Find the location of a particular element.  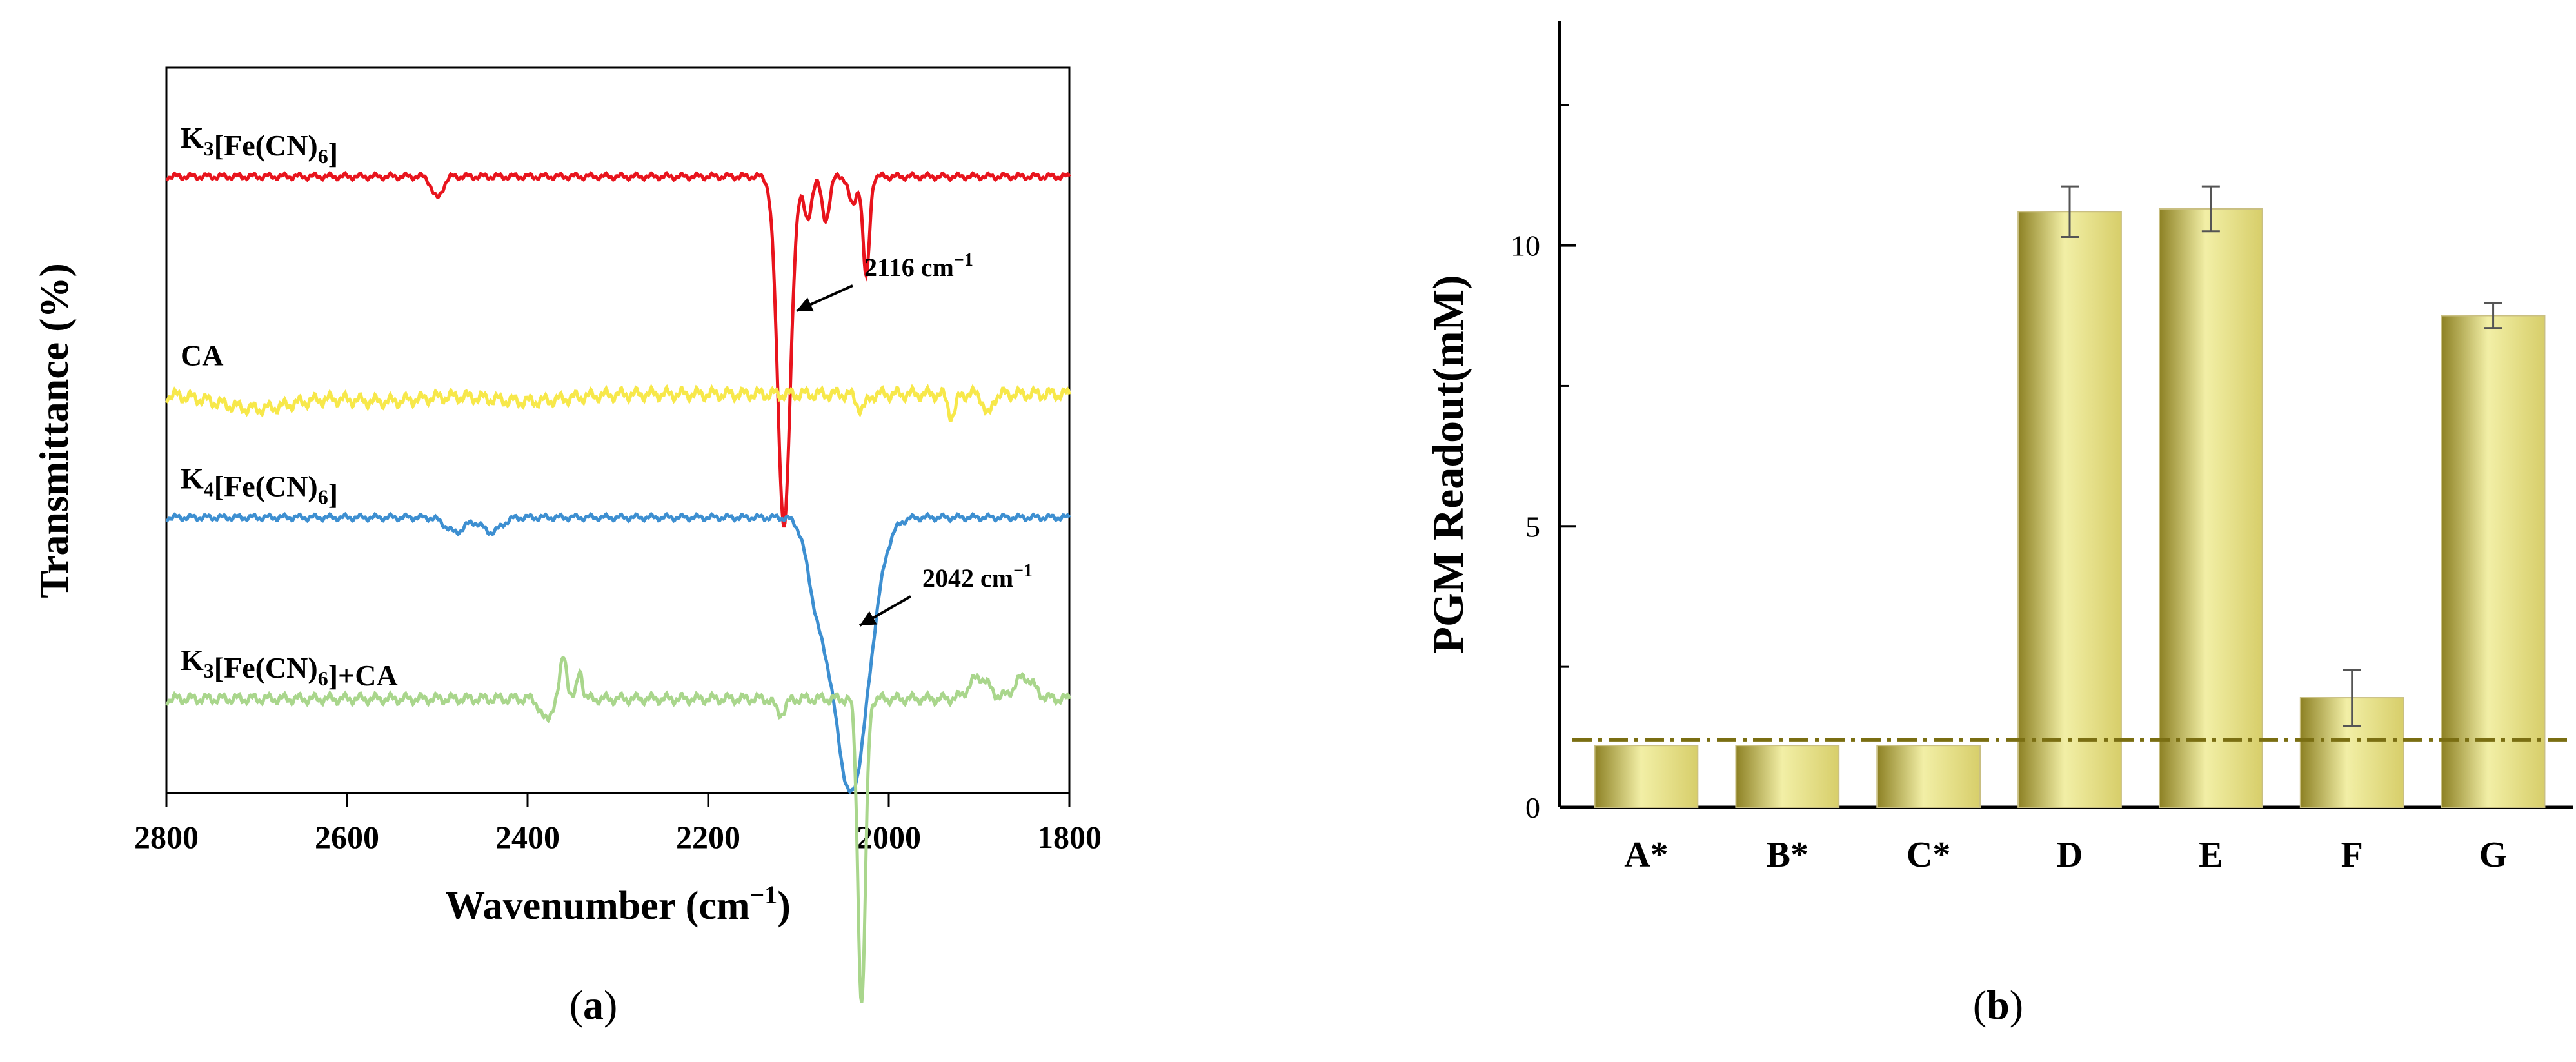

ftir-x-tick-label: 2400 is located at coordinates (527, 837).